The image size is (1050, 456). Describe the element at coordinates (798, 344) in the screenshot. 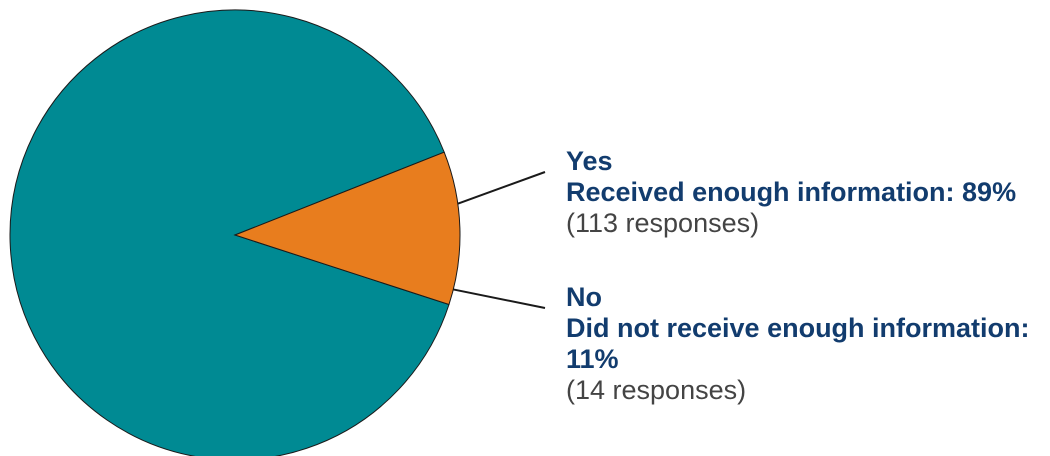

I see `slice-label-description-no: Did not receive enough information: 11%` at that location.